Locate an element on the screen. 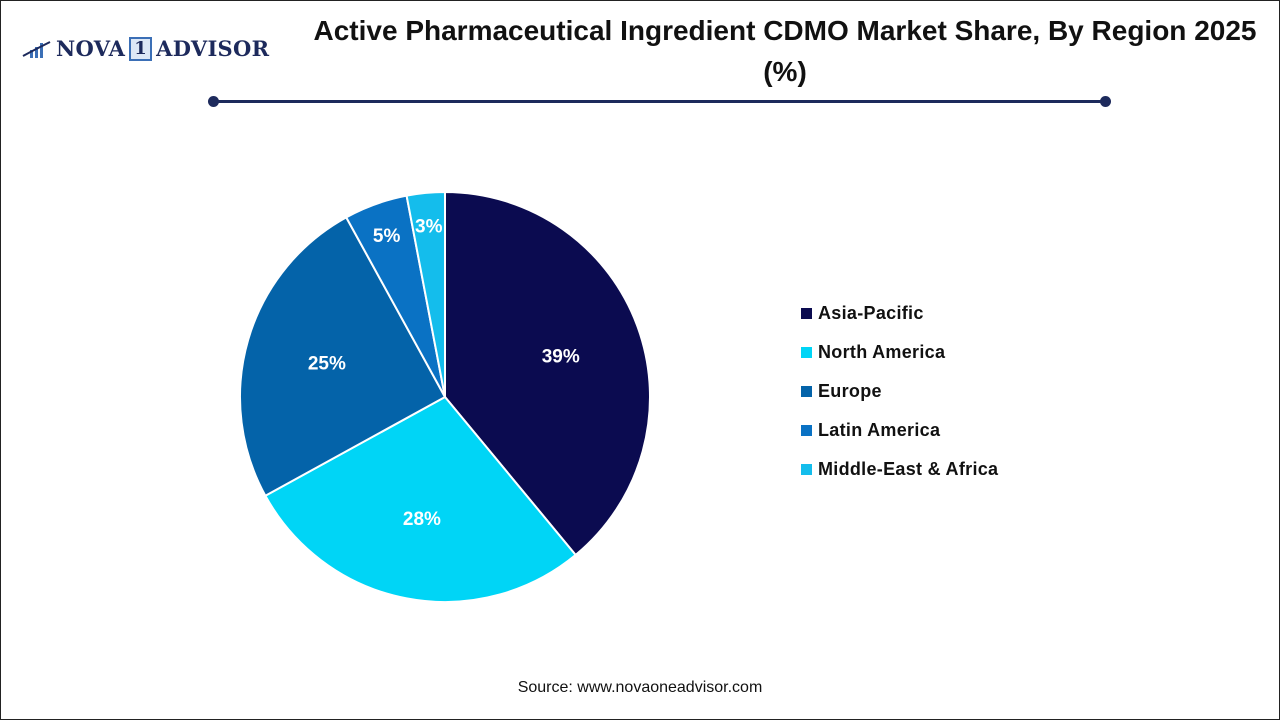 This screenshot has width=1280, height=720. legend-item: Asia-Pacific is located at coordinates (899, 313).